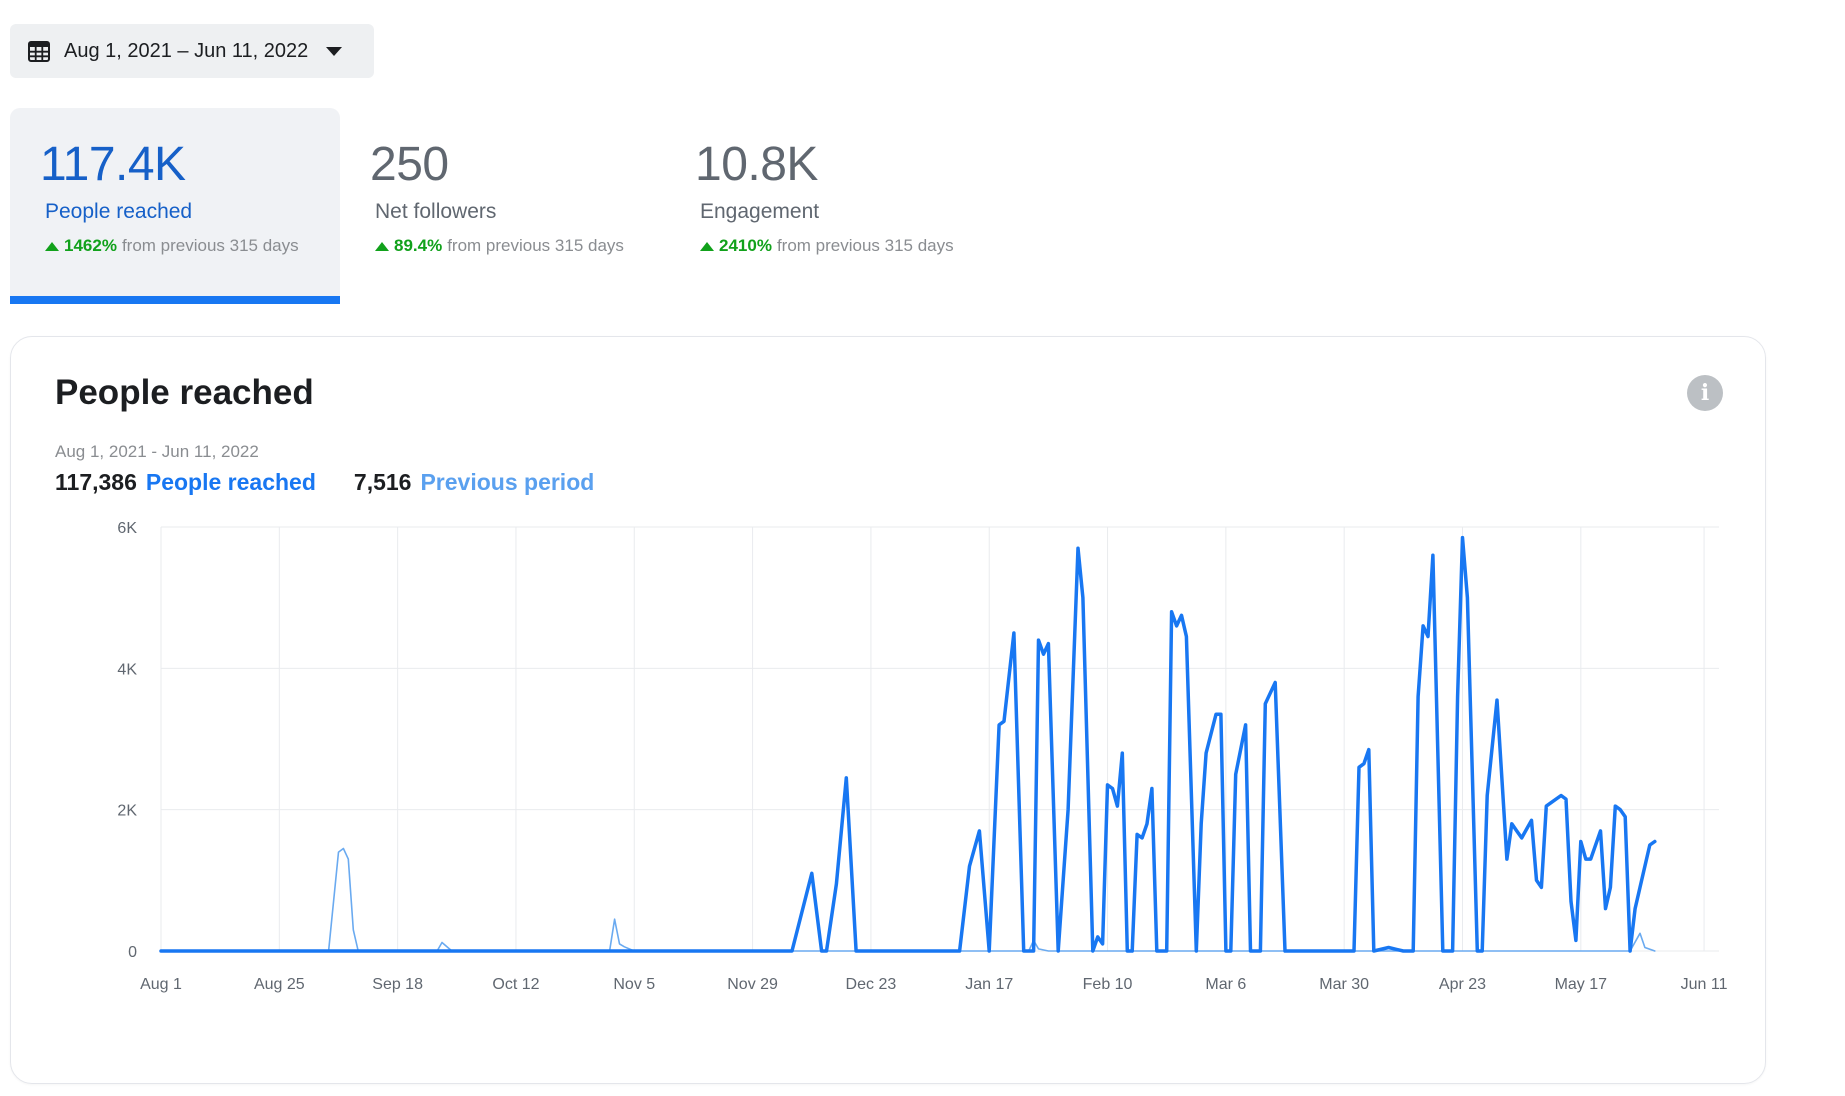 The width and height of the screenshot is (1845, 1096). Describe the element at coordinates (397, 984) in the screenshot. I see `x-tick-label: Sep 18` at that location.